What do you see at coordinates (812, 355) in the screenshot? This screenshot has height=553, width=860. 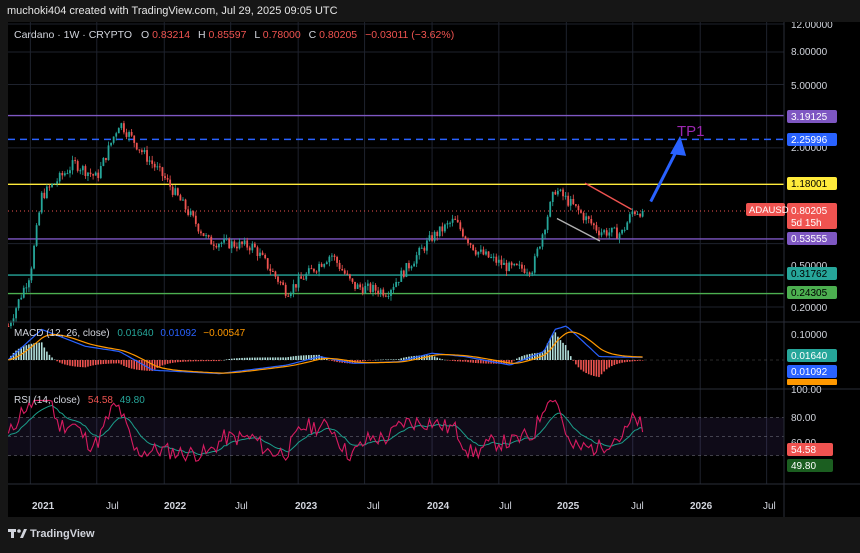 I see `macd-badge` at bounding box center [812, 355].